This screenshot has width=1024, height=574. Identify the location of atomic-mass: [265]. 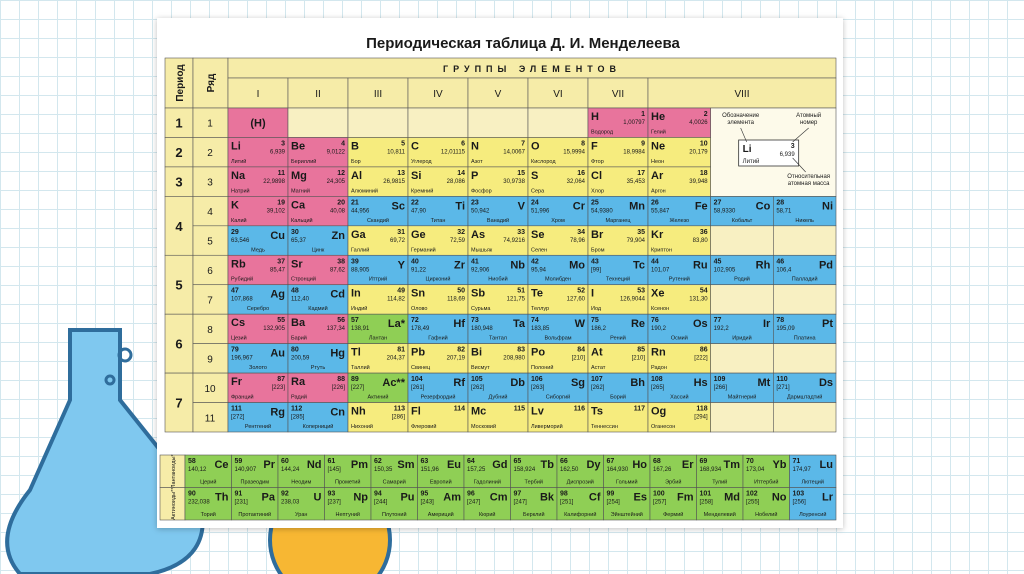
(658, 388).